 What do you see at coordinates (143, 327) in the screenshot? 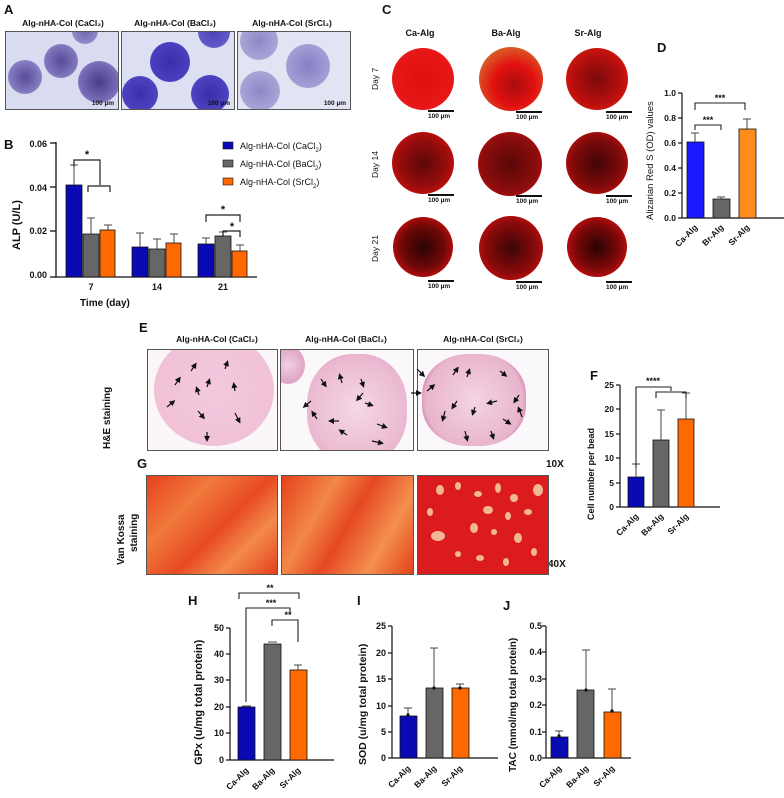
I see `panel-e-label: E` at bounding box center [143, 327].